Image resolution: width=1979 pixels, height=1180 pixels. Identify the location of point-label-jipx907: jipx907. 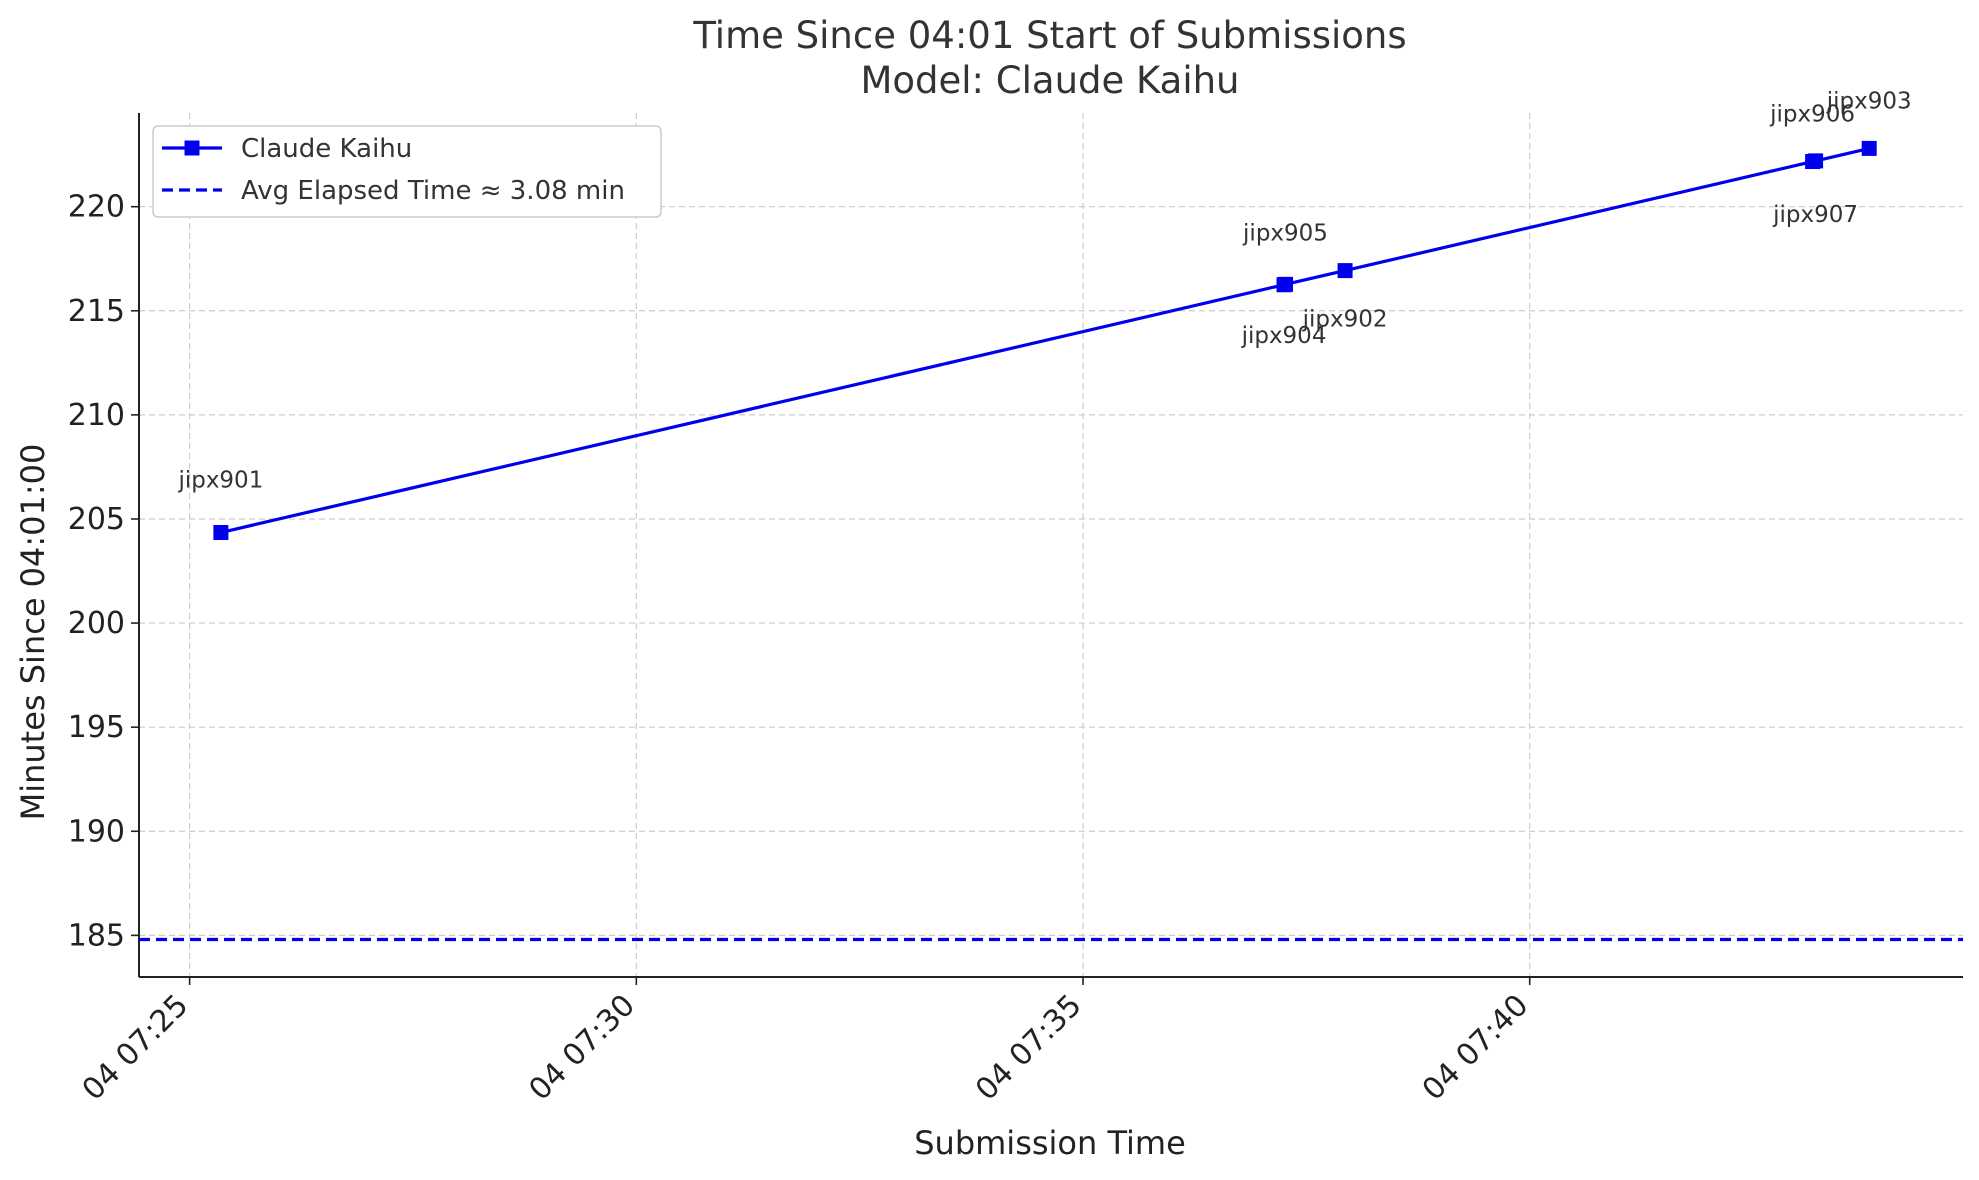
(1815, 215).